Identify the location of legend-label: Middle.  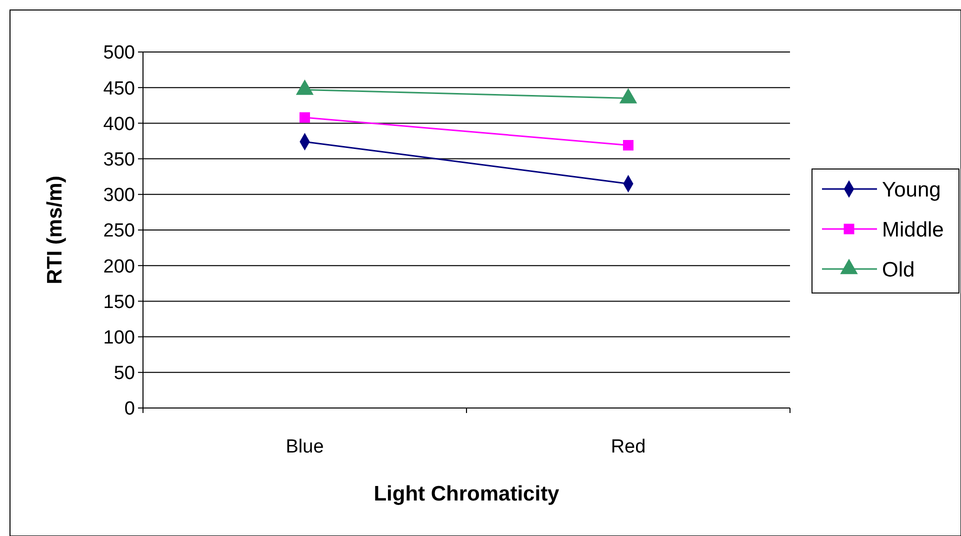
(913, 230).